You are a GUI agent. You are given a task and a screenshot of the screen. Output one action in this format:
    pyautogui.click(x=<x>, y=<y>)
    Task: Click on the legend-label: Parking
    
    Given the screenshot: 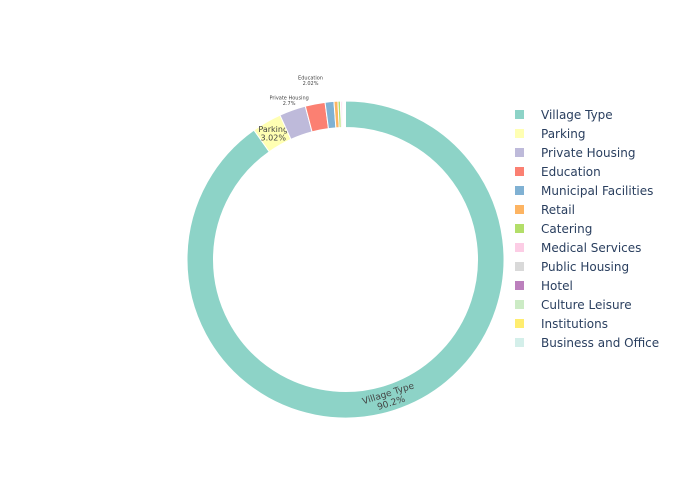 What is the action you would take?
    pyautogui.click(x=563, y=133)
    